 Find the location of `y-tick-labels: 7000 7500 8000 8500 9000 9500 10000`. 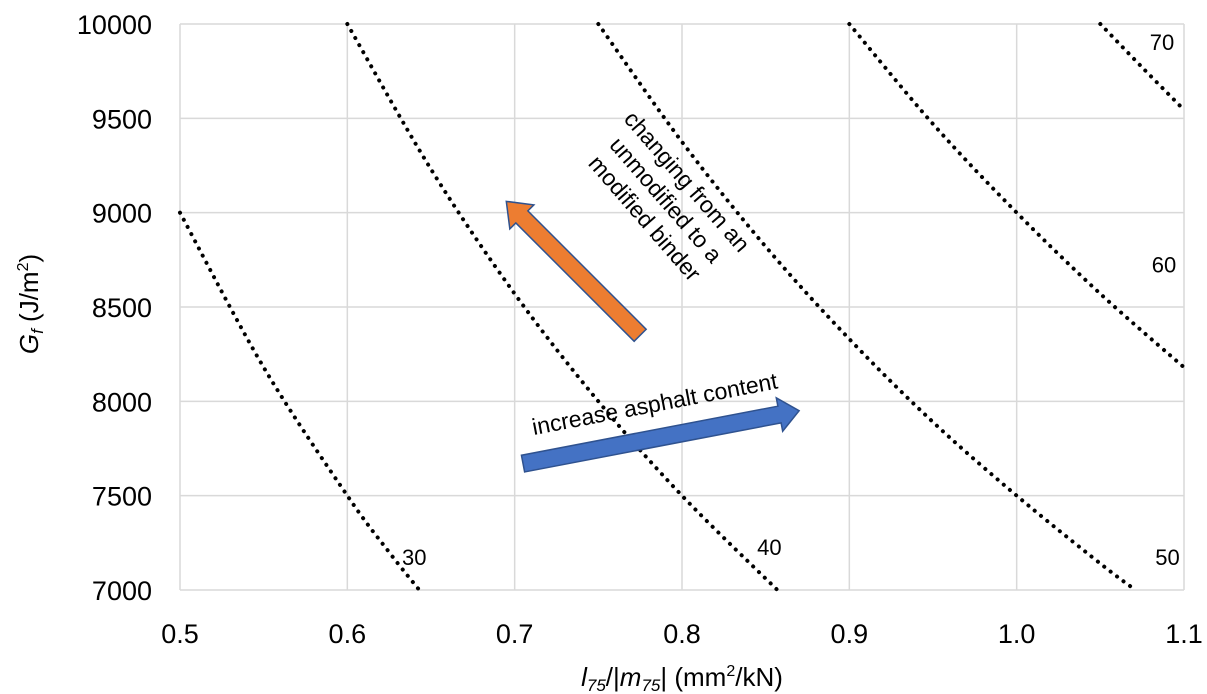

y-tick-labels: 7000 7500 8000 8500 9000 9500 10000 is located at coordinates (114, 308).